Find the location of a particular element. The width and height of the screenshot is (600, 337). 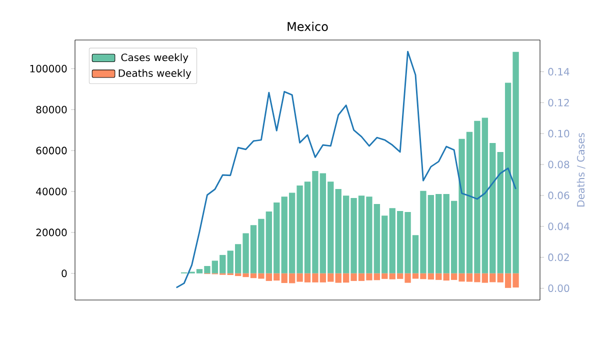

y2-tick-label: 0.10 is located at coordinates (559, 134).